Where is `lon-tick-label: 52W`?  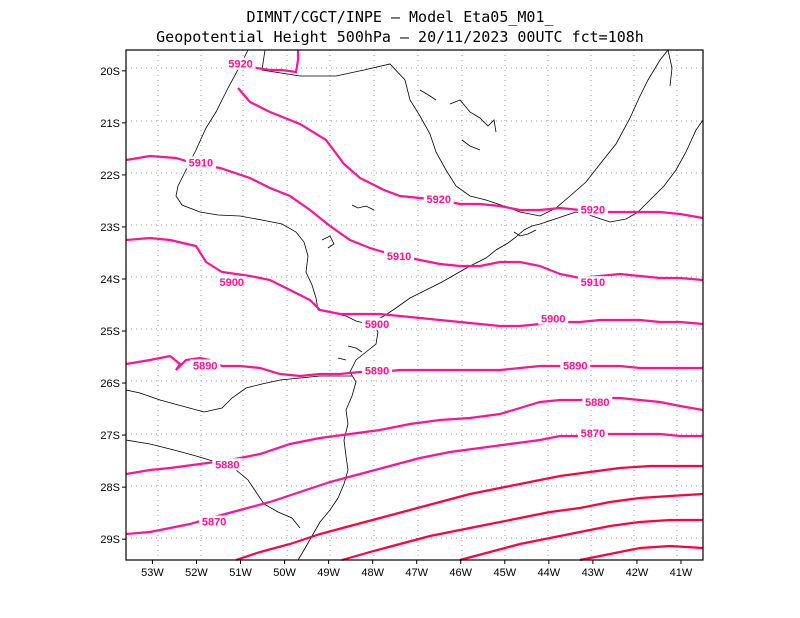 lon-tick-label: 52W is located at coordinates (196, 573).